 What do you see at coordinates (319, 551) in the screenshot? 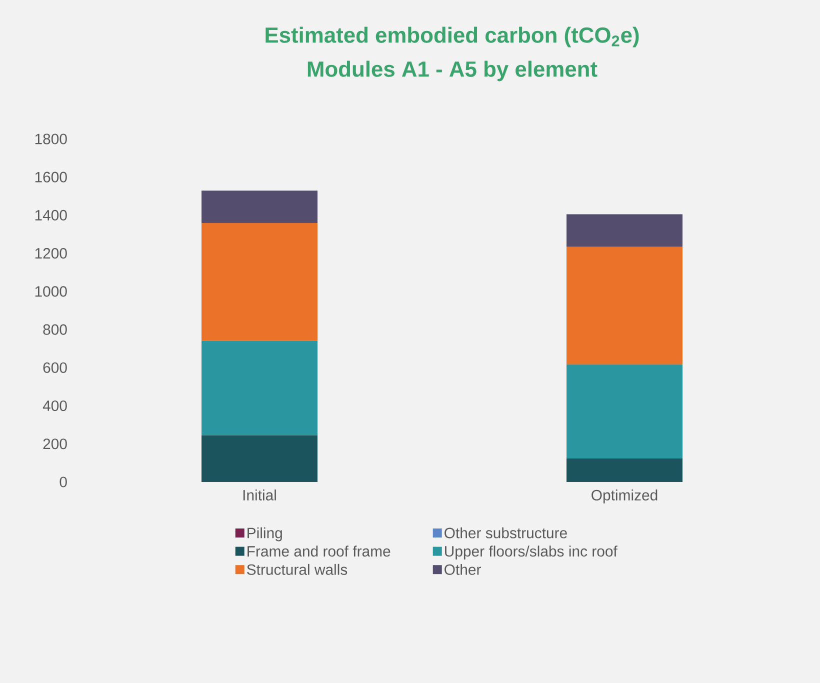
I see `legend-label: Frame and roof frame` at bounding box center [319, 551].